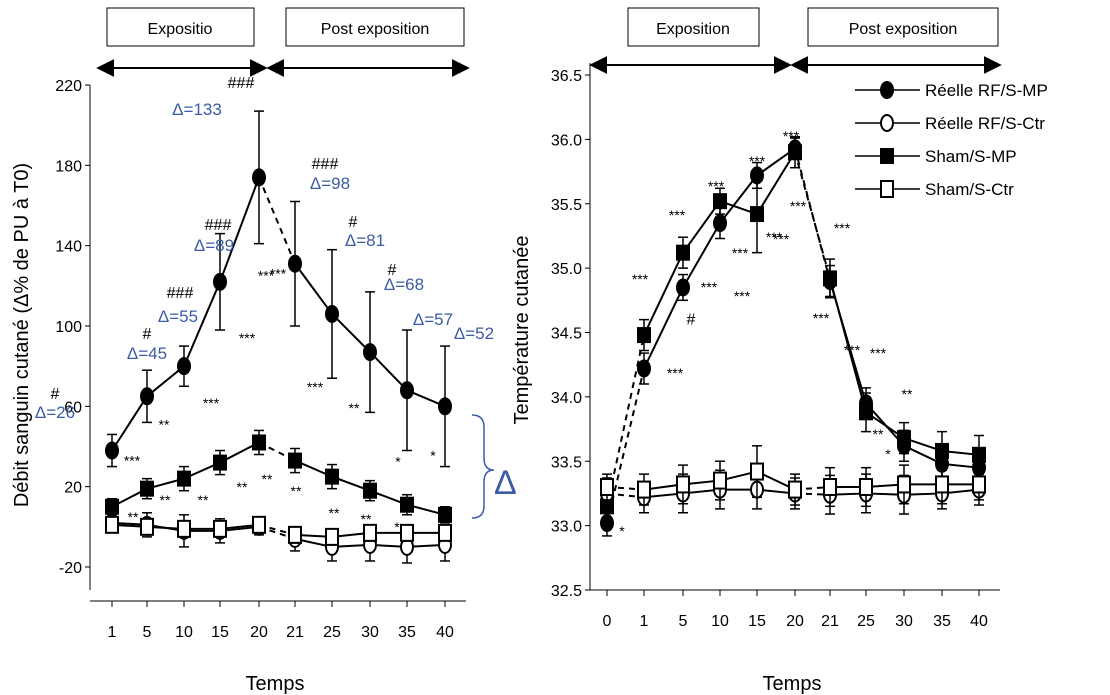  I want to click on left-exposure-box, so click(180, 27).